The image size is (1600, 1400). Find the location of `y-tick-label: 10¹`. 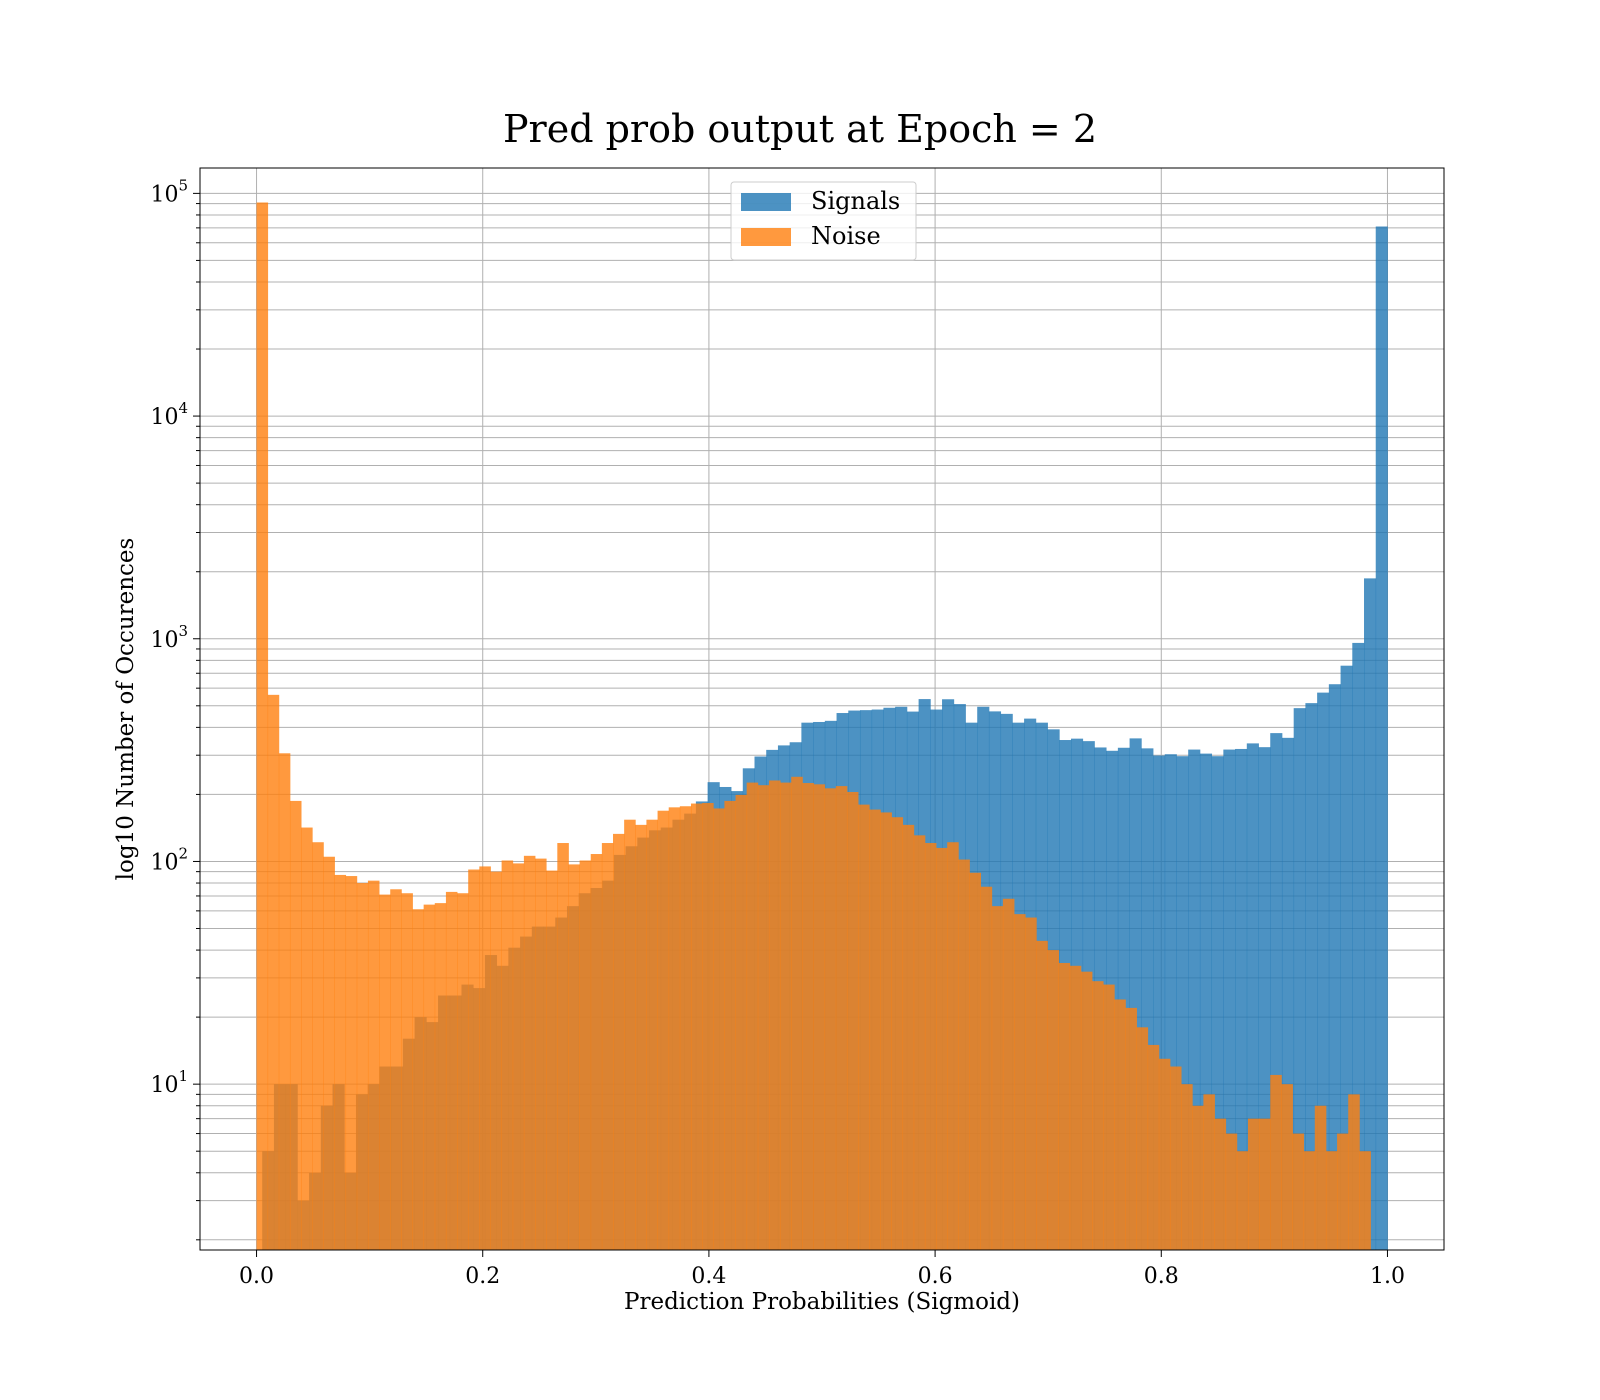

y-tick-label: 10¹ is located at coordinates (169, 1082).